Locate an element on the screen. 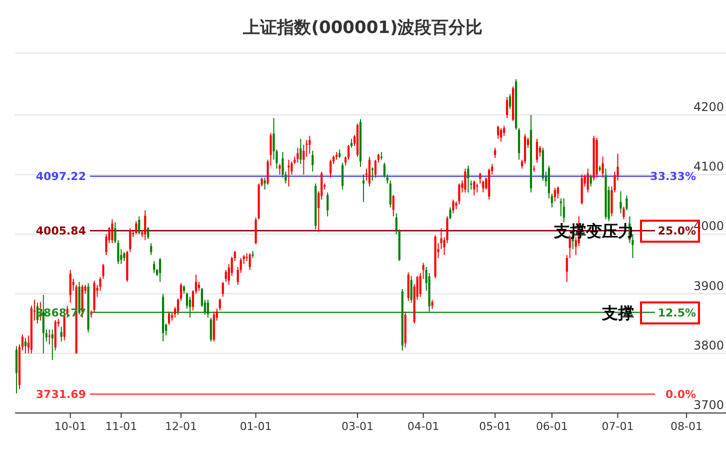  y-tick-label: 4200 is located at coordinates (708, 107).